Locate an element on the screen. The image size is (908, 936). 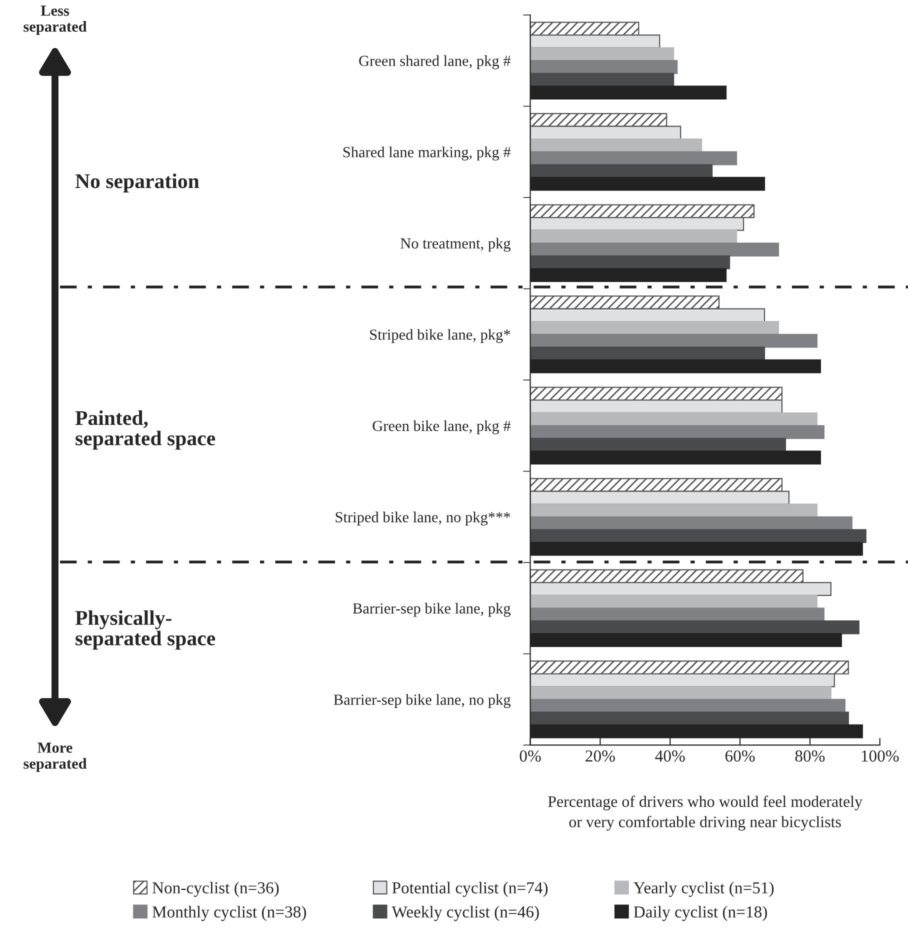
y-tick-label: Green shared lane, pkg # is located at coordinates (435, 62).